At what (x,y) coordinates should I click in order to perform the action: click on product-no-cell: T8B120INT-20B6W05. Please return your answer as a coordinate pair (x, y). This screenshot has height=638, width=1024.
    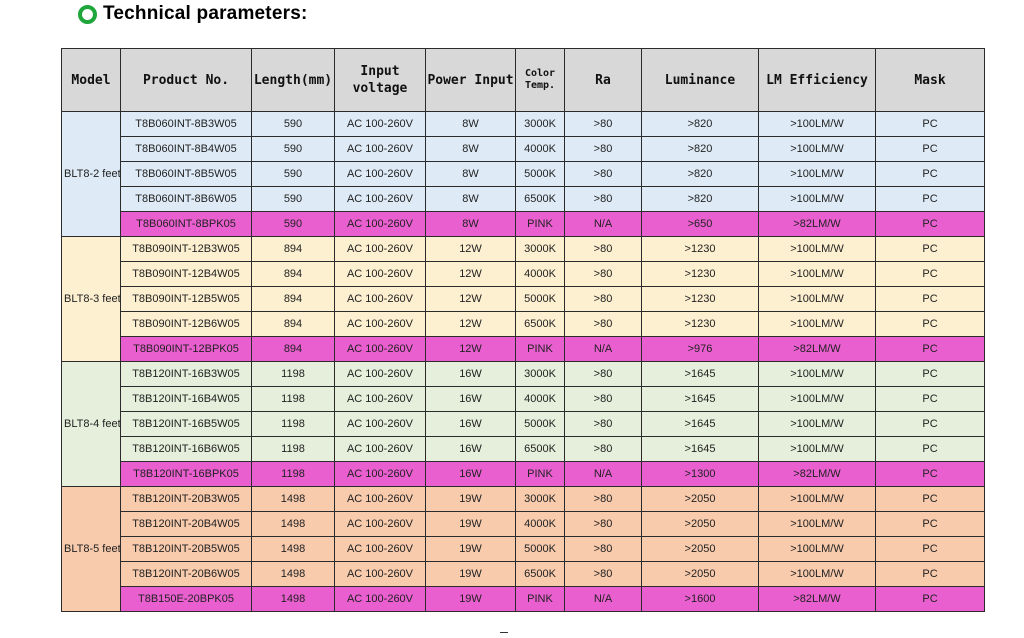
    Looking at the image, I should click on (186, 574).